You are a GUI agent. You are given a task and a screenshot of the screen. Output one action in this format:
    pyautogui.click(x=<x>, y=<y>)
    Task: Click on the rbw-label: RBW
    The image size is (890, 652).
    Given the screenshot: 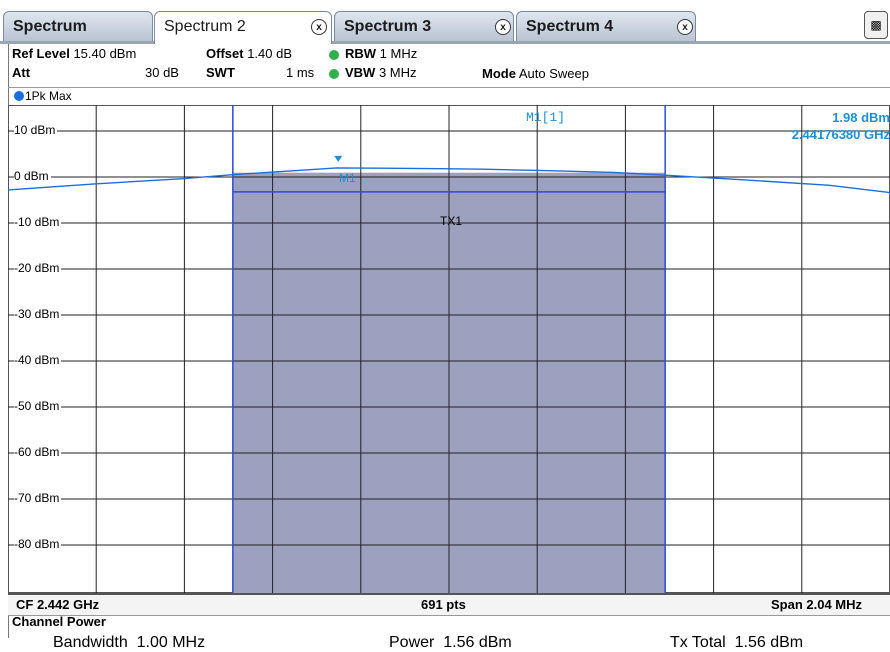 What is the action you would take?
    pyautogui.click(x=361, y=53)
    